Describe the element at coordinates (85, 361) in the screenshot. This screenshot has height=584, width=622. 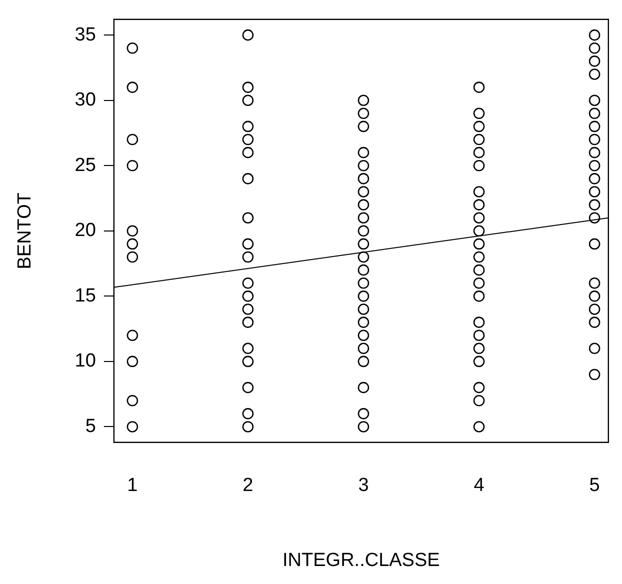
I see `y-tick-label: 10` at that location.